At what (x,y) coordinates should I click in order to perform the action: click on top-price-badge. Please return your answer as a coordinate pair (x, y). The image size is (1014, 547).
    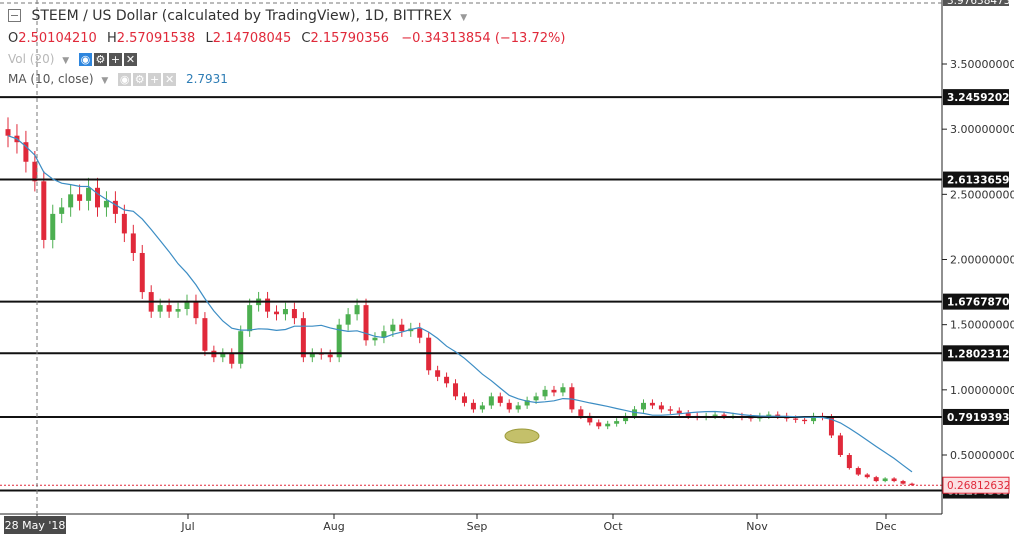
    Looking at the image, I should click on (976, 3).